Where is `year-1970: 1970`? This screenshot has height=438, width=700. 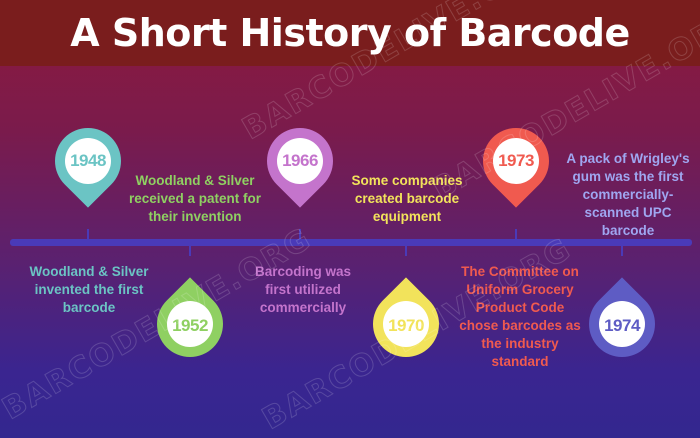 year-1970: 1970 is located at coordinates (406, 325).